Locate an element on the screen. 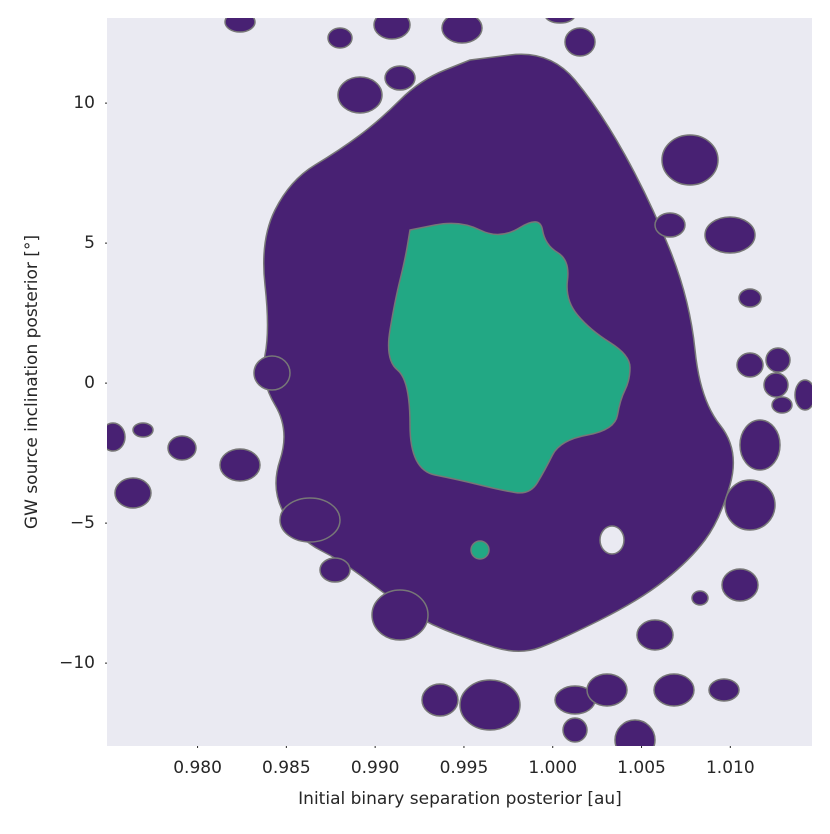 The width and height of the screenshot is (830, 834). y-tick-label: 10 is located at coordinates (84, 103).